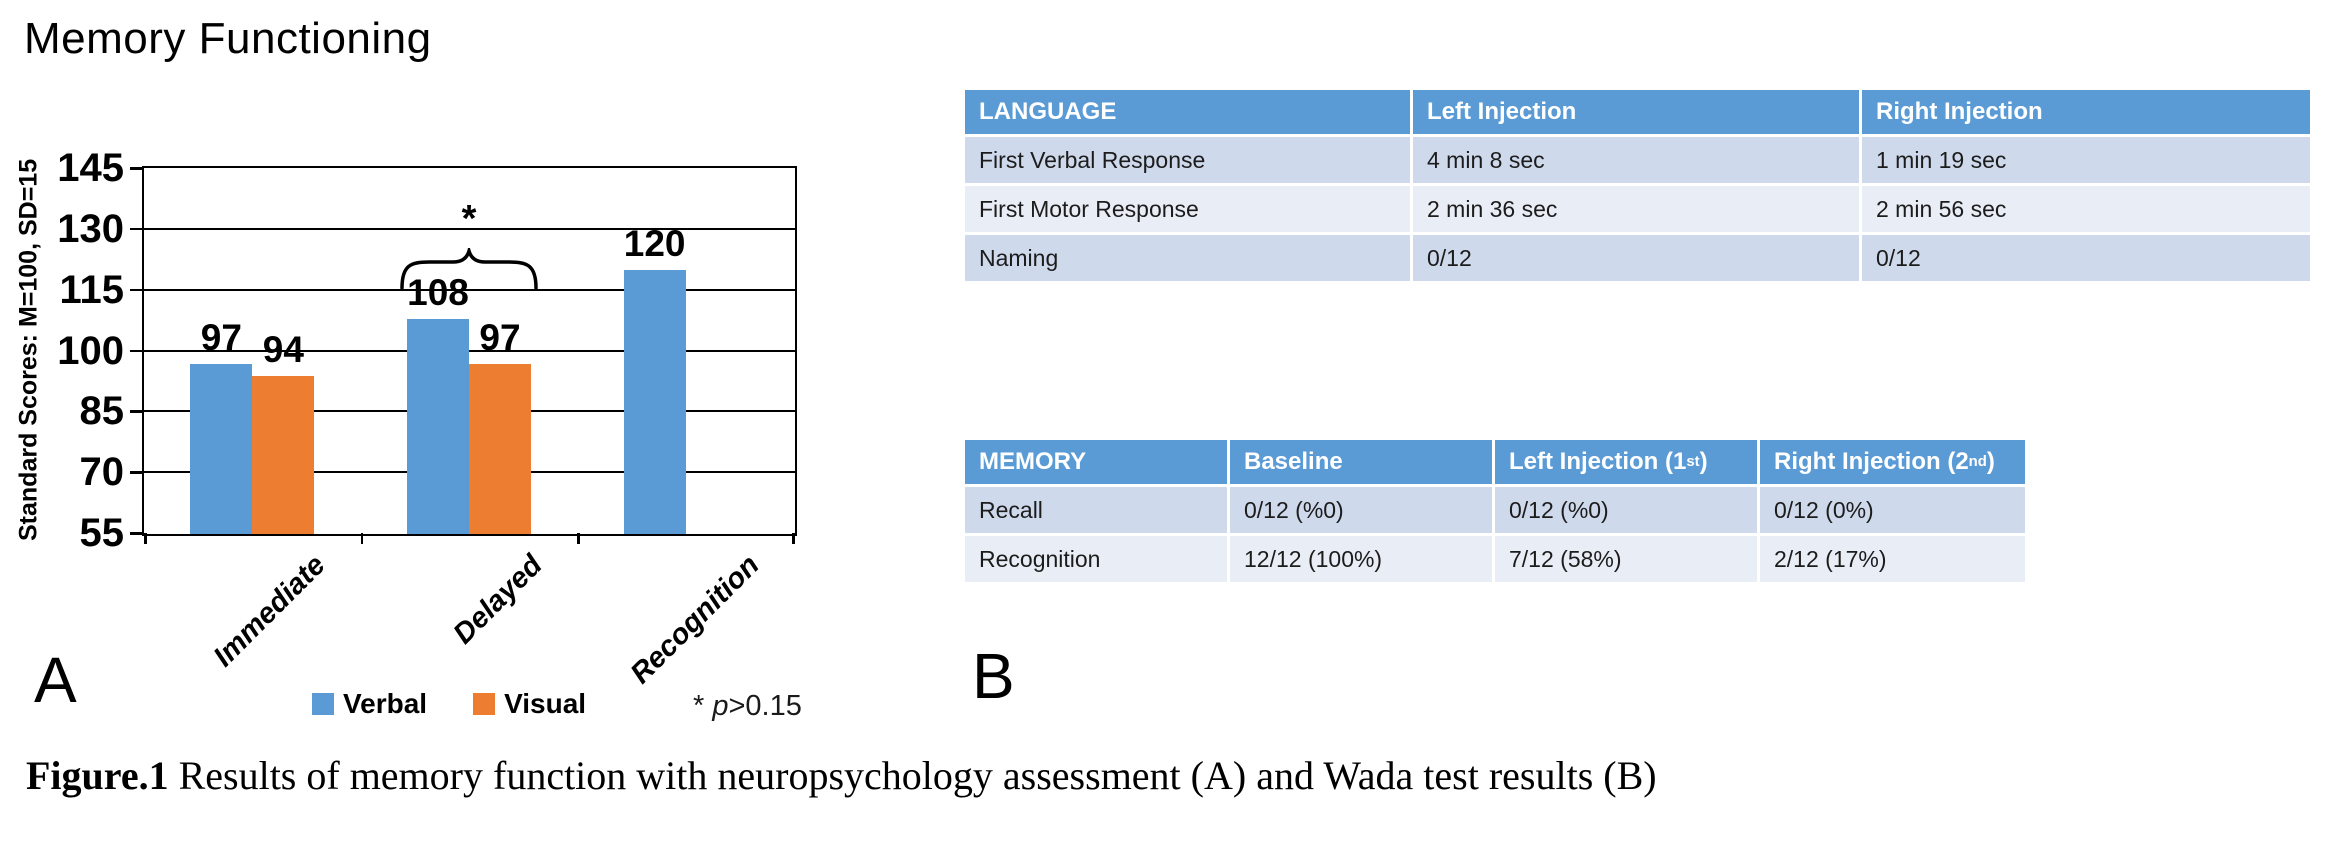 The height and width of the screenshot is (843, 2336). I want to click on legend-item-verbal: Verbal, so click(369, 704).